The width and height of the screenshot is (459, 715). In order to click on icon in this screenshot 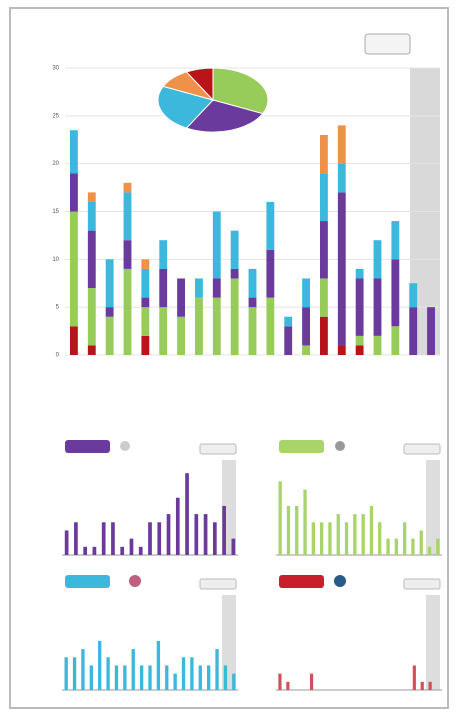, I will do `click(340, 581)`.